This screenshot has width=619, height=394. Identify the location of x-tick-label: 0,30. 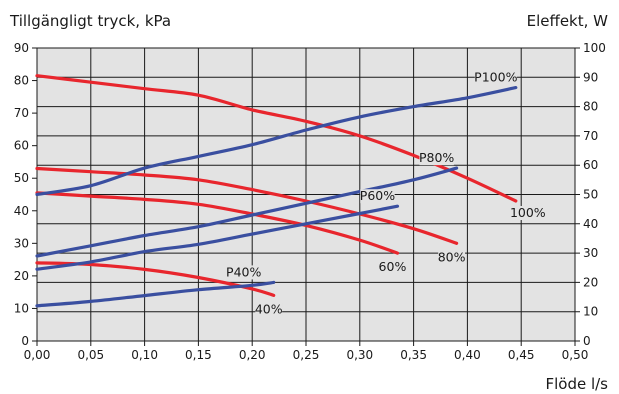
(359, 355).